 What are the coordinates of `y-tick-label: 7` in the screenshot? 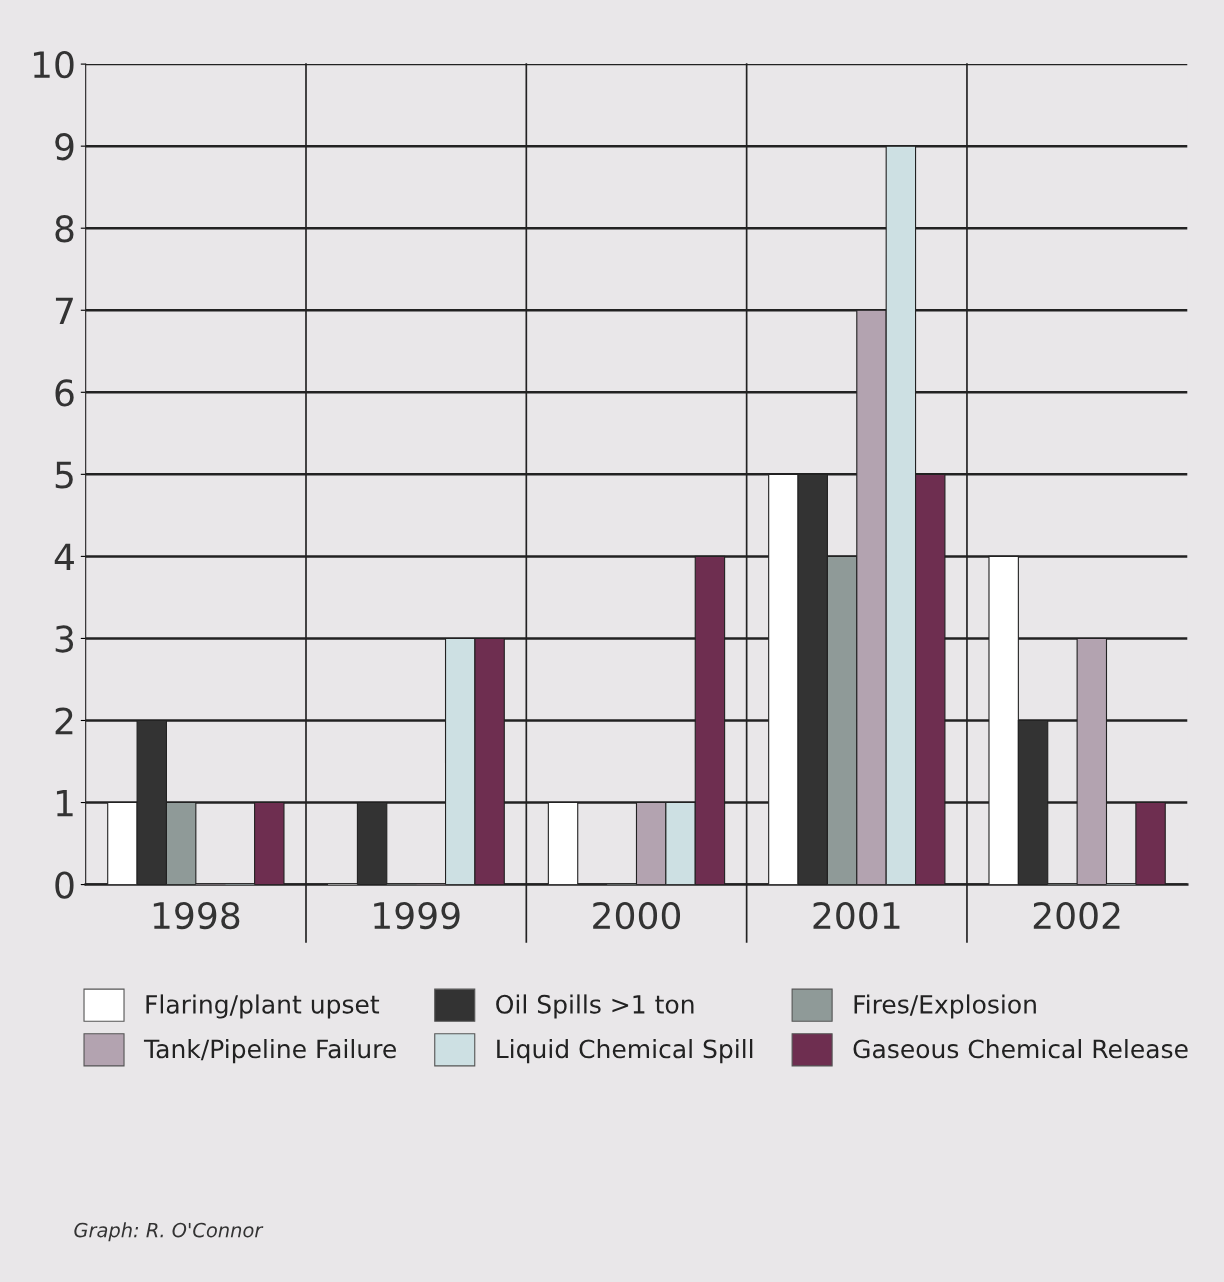 It's located at (64, 310).